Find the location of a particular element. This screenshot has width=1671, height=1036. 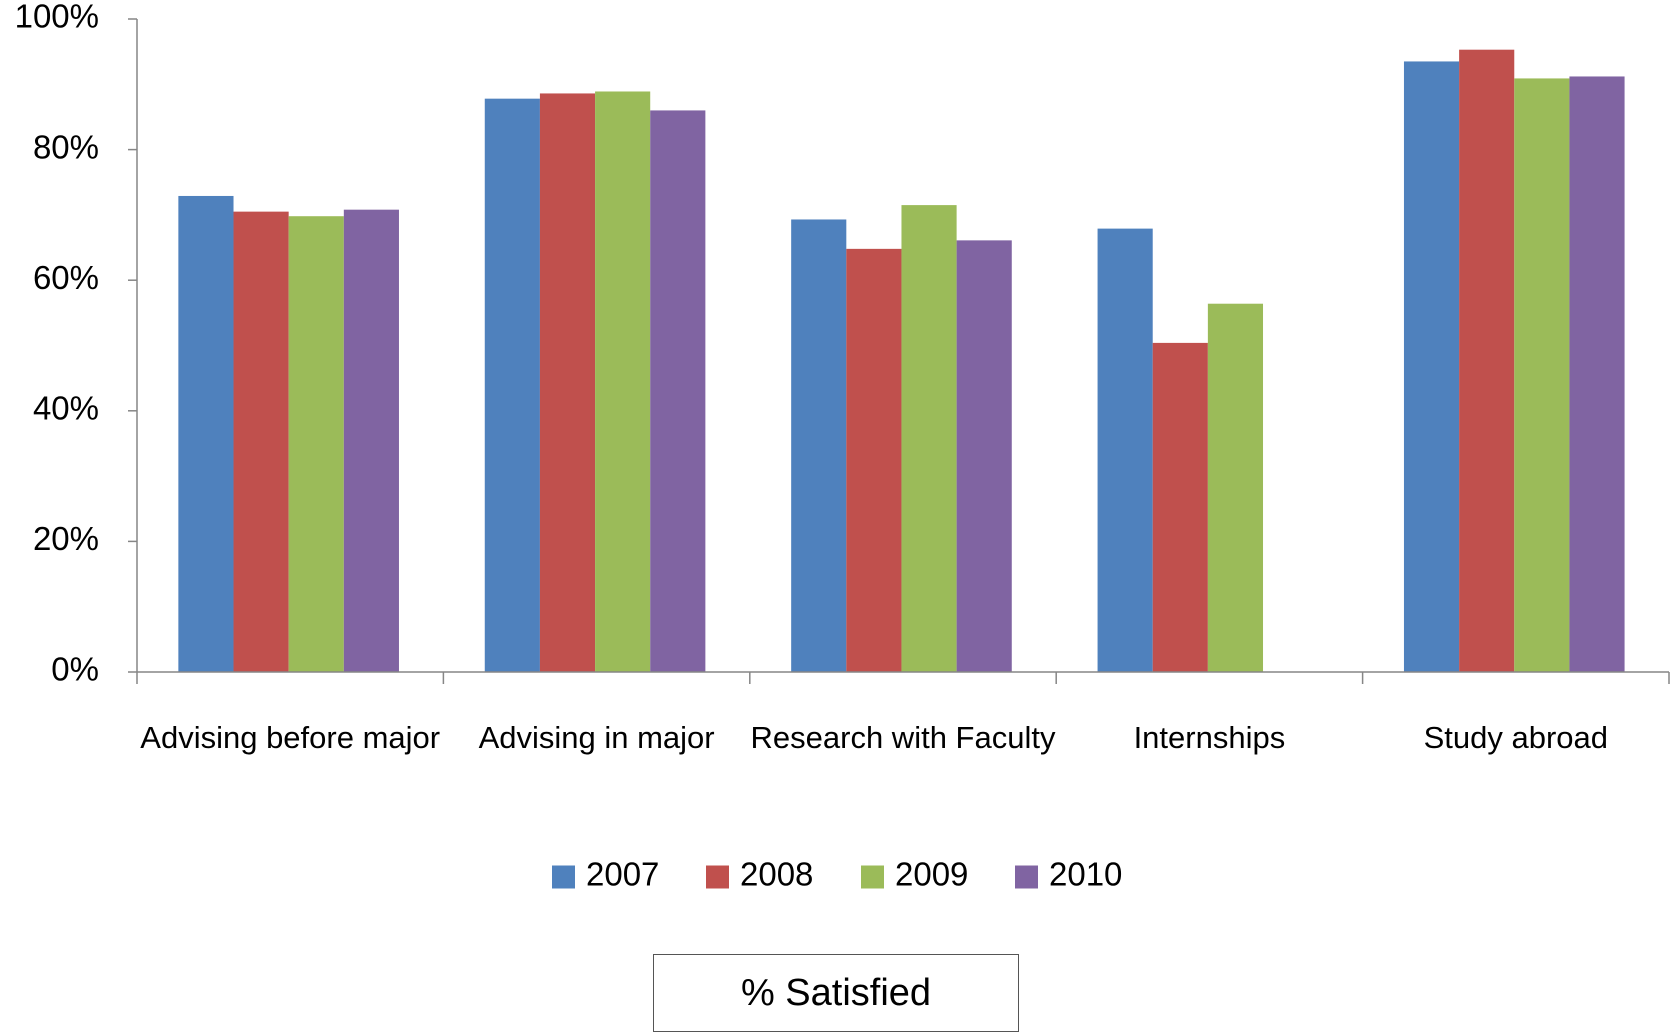

legend-label: 2008 is located at coordinates (776, 874).